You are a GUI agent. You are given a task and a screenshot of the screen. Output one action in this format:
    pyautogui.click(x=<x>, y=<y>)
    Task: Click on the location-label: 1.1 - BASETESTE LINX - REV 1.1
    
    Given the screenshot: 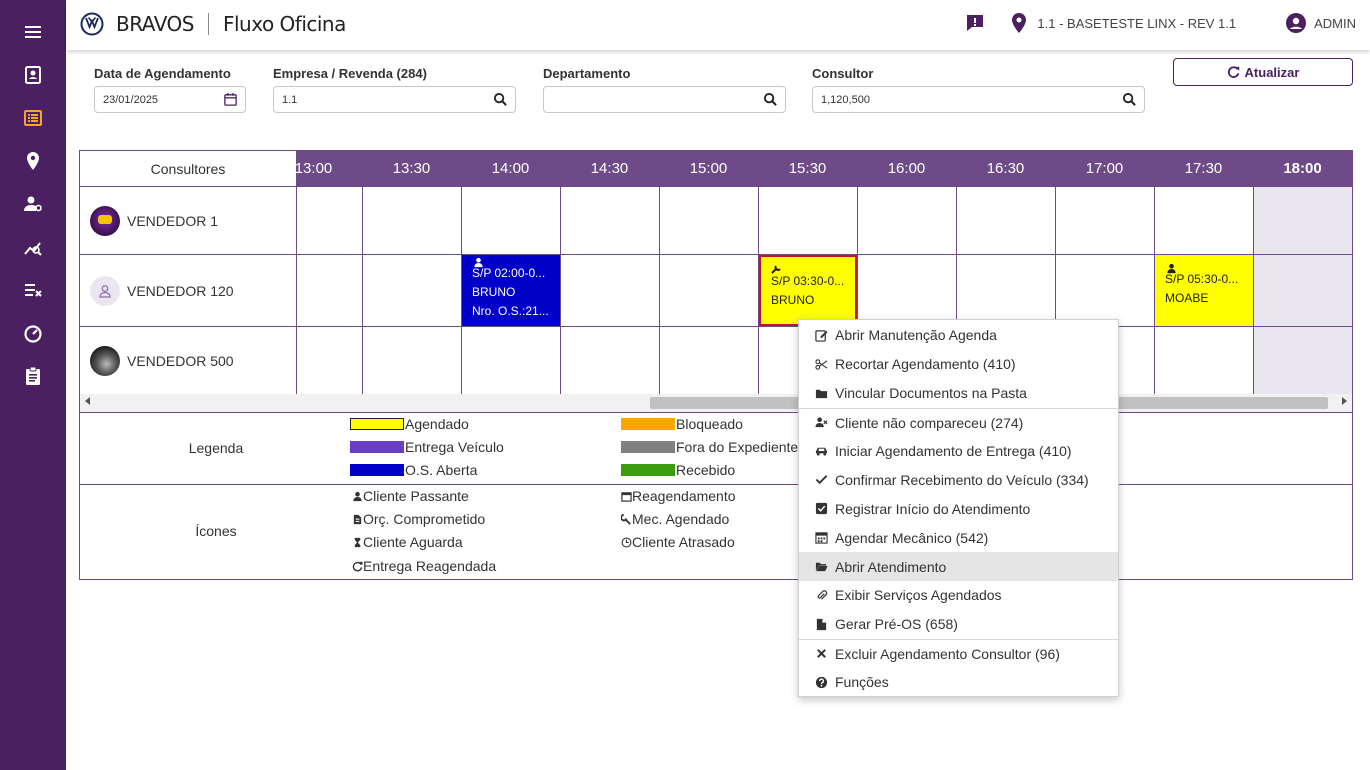 What is the action you would take?
    pyautogui.click(x=1137, y=23)
    